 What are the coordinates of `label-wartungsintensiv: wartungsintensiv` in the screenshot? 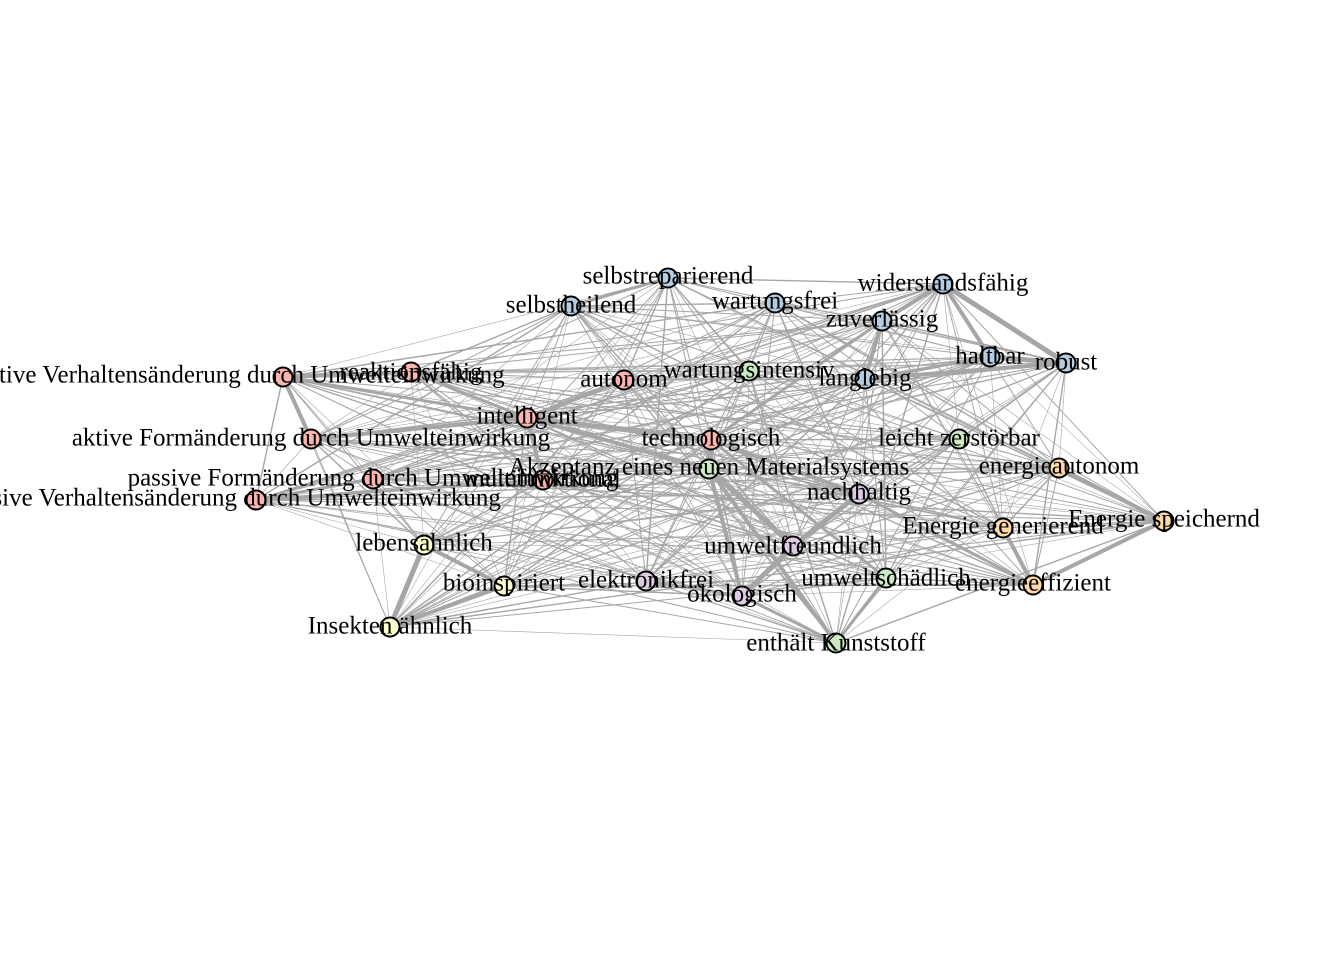 It's located at (749, 370).